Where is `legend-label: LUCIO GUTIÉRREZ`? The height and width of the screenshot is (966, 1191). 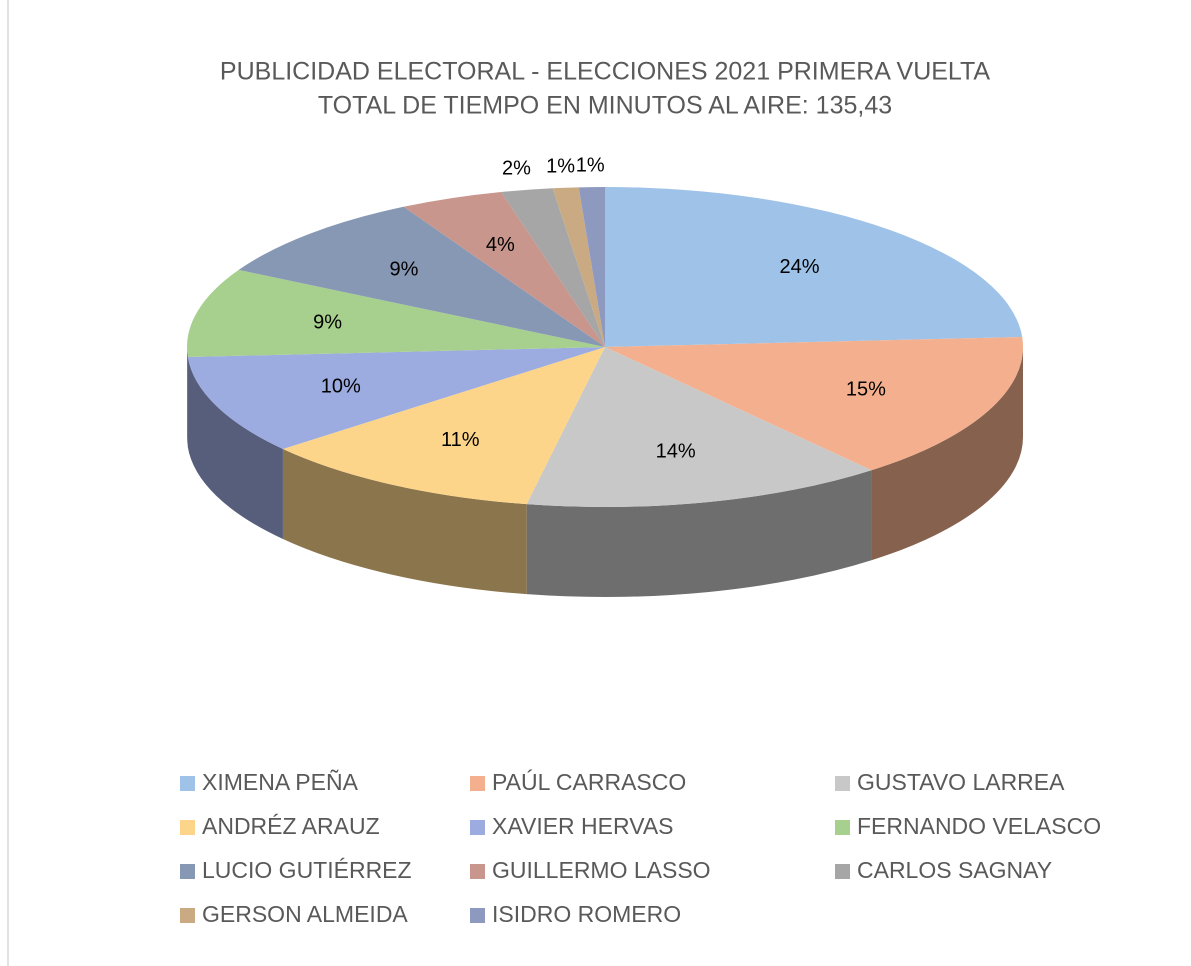
legend-label: LUCIO GUTIÉRREZ is located at coordinates (307, 870).